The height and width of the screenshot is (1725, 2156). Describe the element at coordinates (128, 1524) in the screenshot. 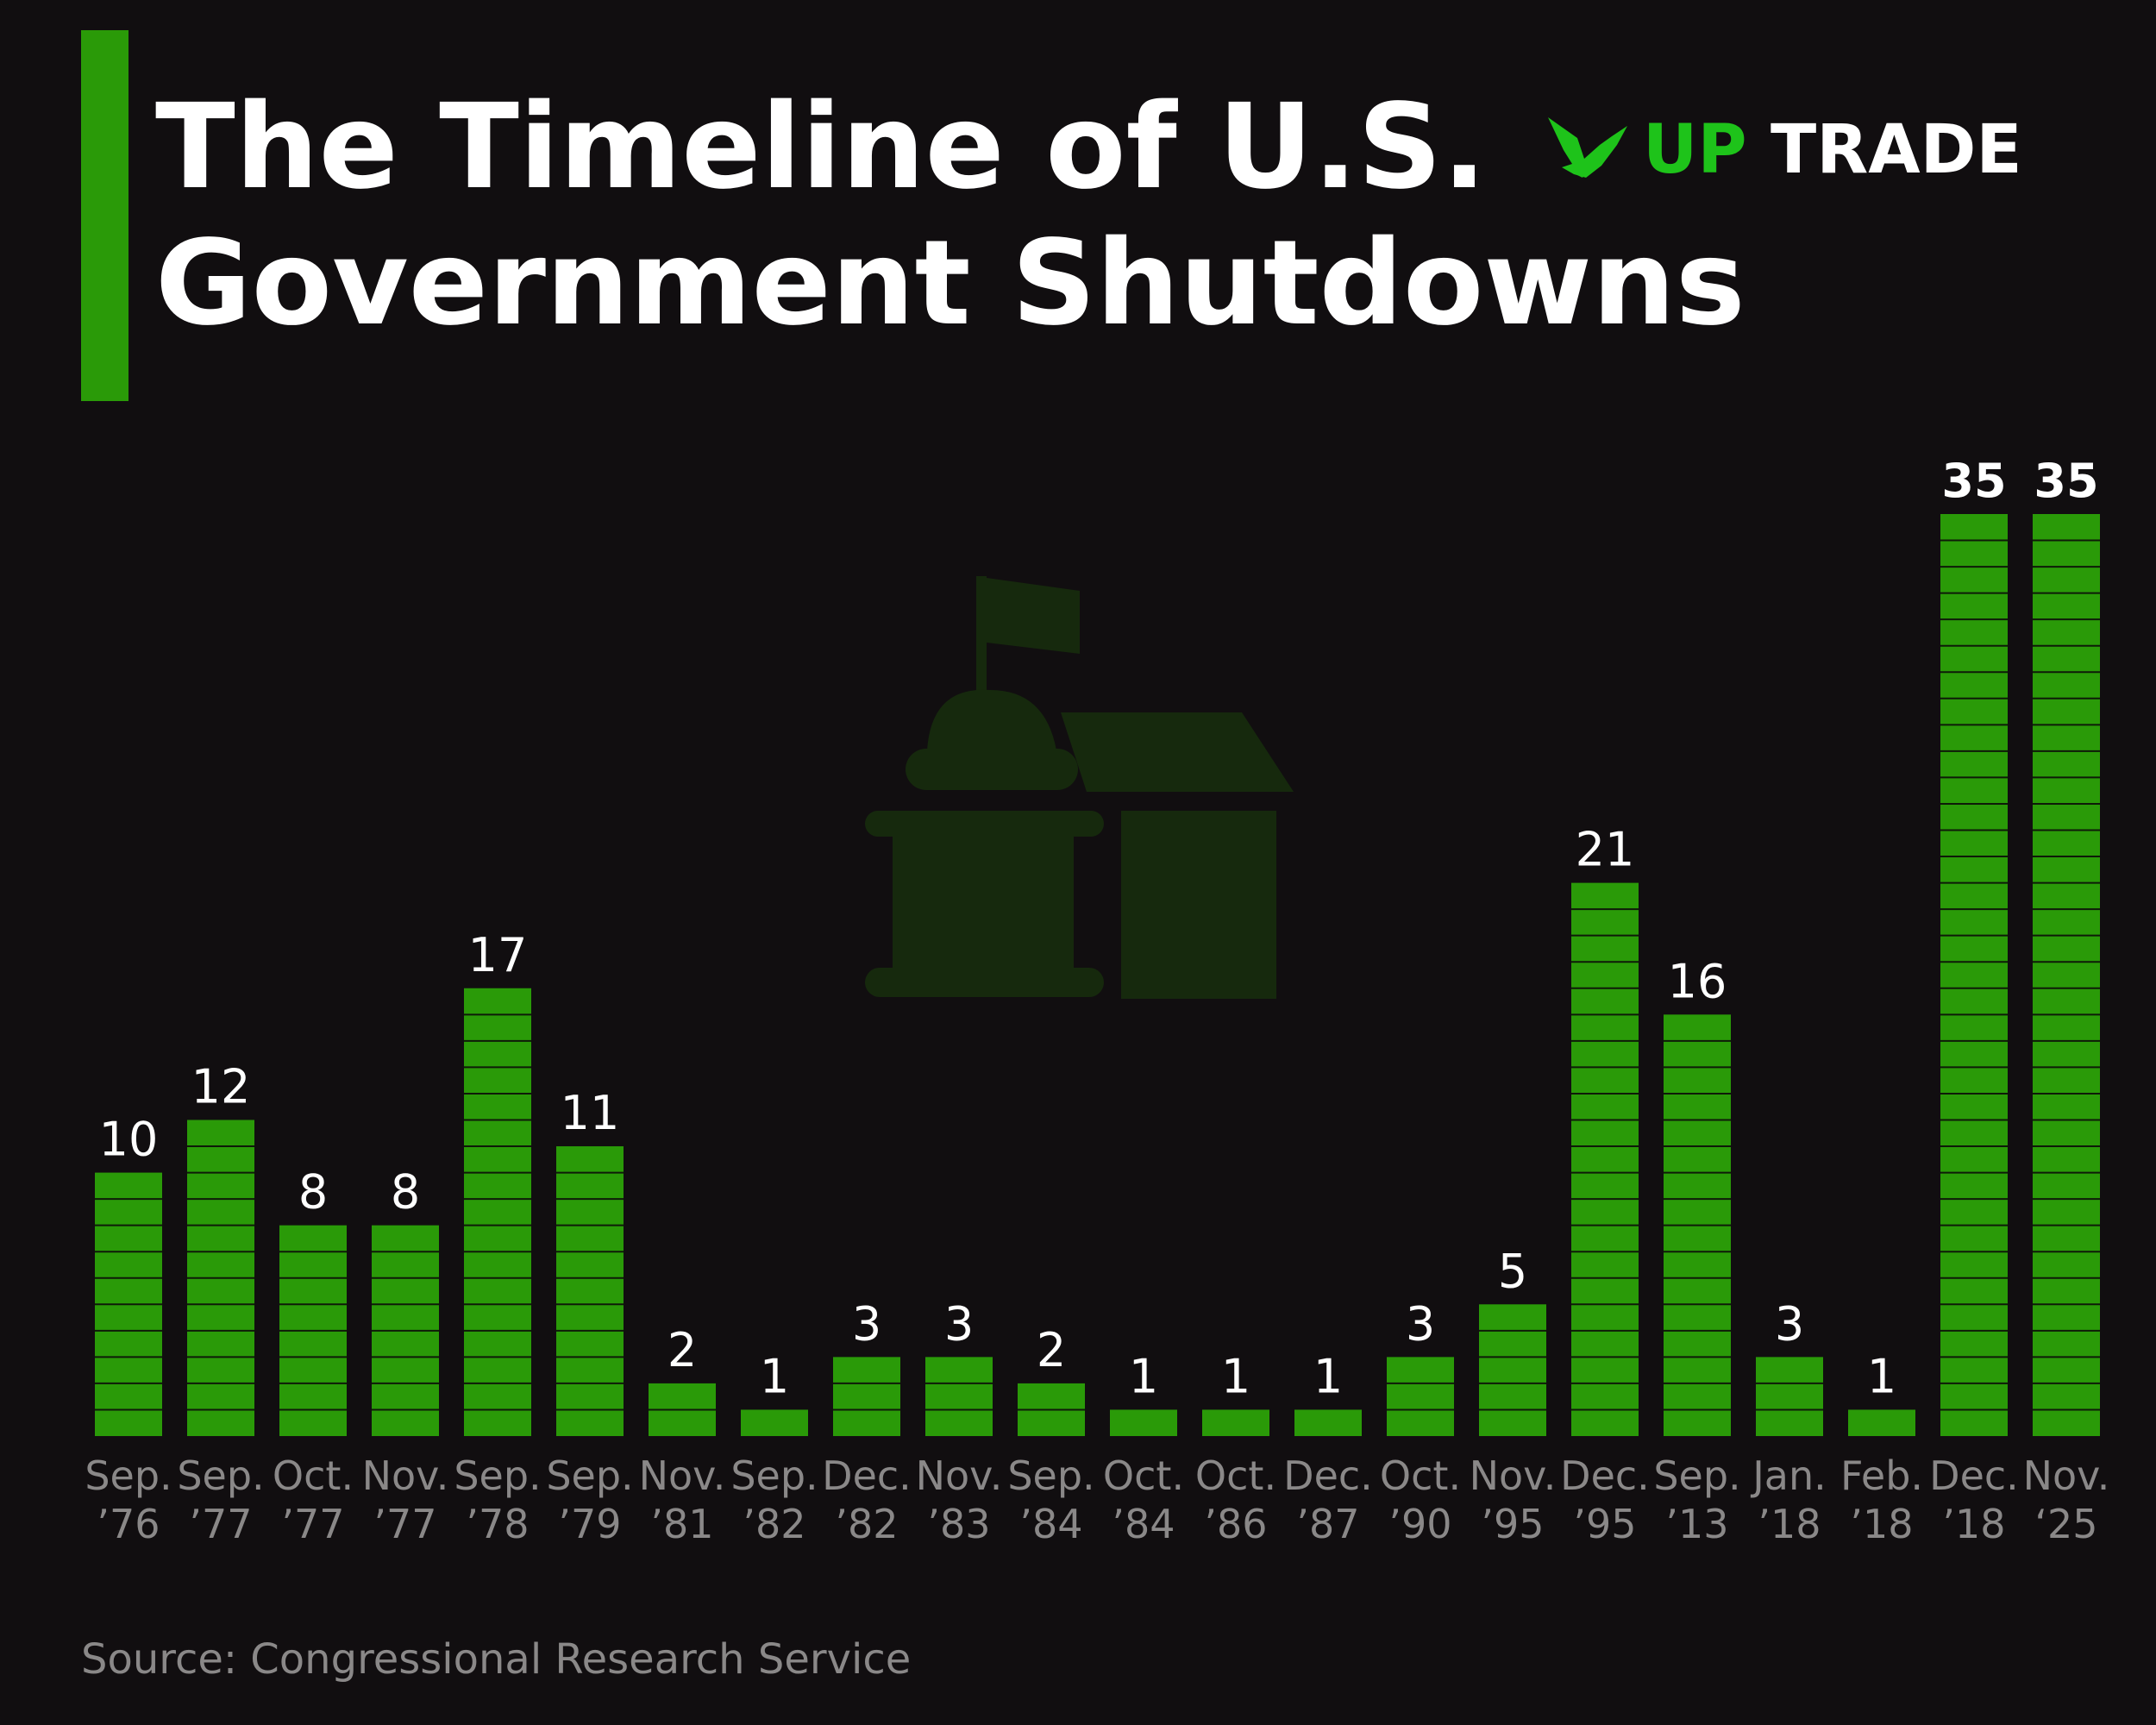

I see `x-tick-label-year: ’76` at that location.